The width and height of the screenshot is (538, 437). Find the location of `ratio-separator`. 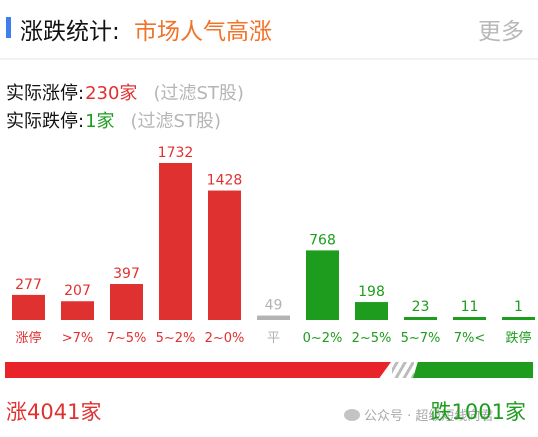

ratio-separator is located at coordinates (403, 370).